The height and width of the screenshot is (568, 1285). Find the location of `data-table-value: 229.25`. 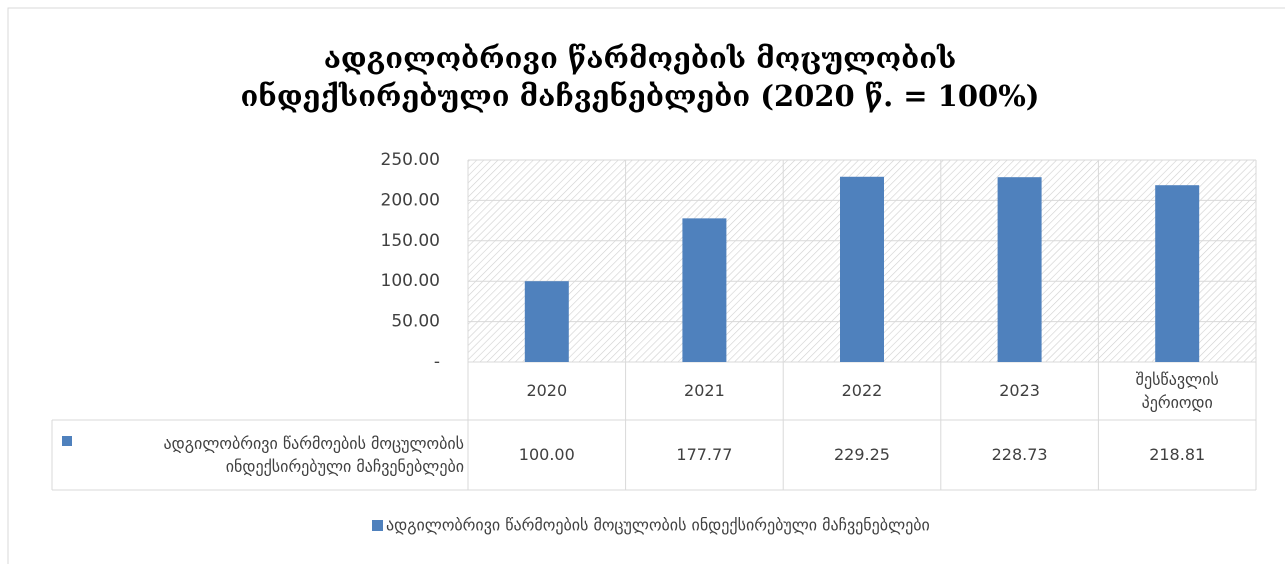

data-table-value: 229.25 is located at coordinates (862, 455).